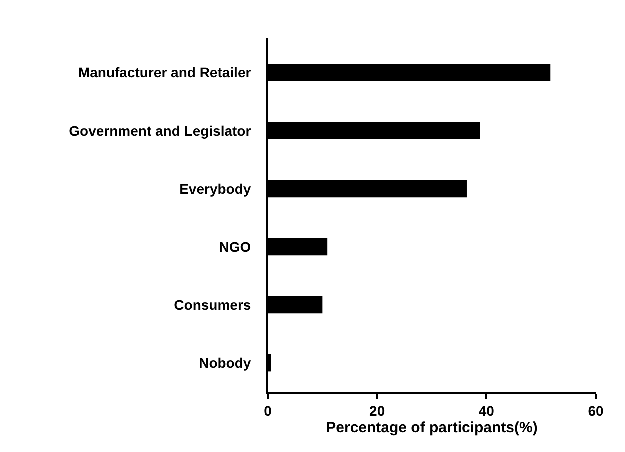  I want to click on x-axis-title: Percentage of participants(%), so click(432, 427).